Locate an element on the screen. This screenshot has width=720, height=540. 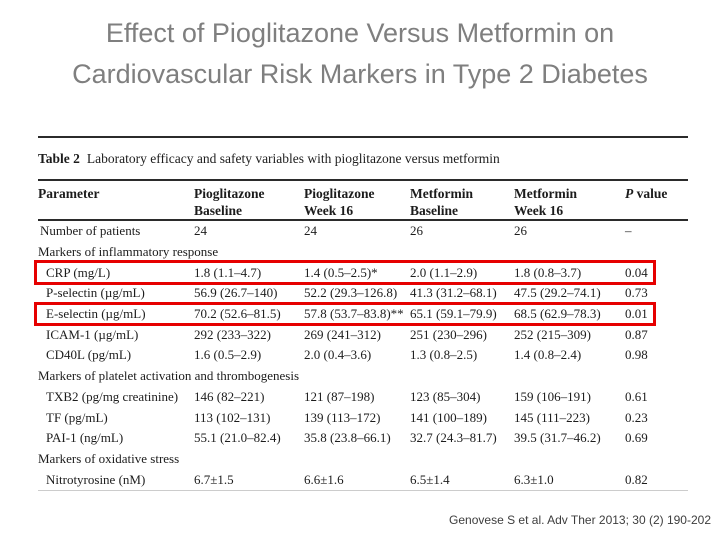
parameter-cell: P-selectin (µg/mL) is located at coordinates (95, 293).